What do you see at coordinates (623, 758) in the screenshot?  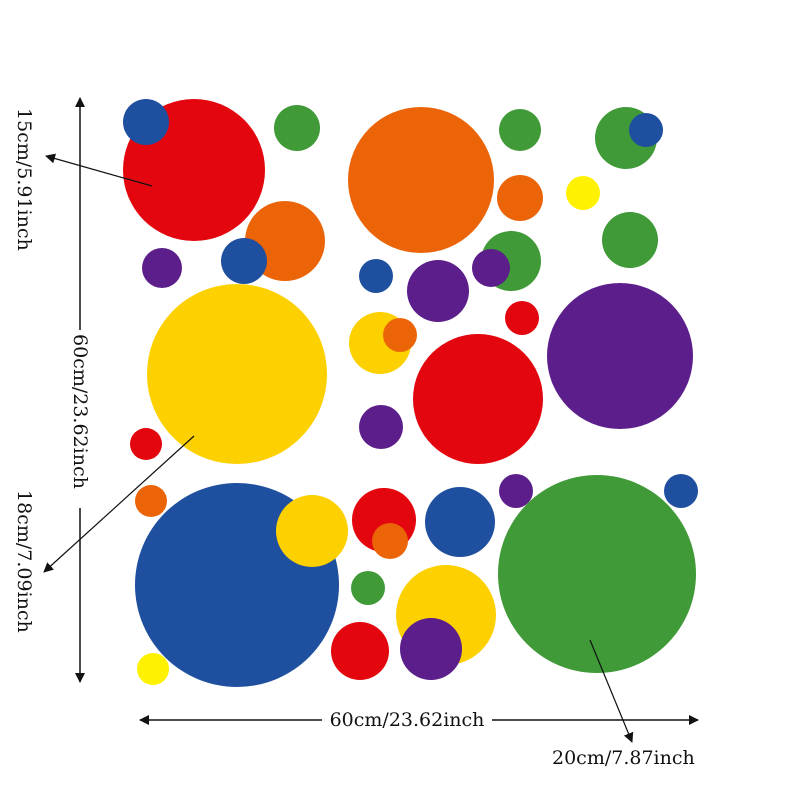 I see `dot-20cm-label: 20cm/7.87inch` at bounding box center [623, 758].